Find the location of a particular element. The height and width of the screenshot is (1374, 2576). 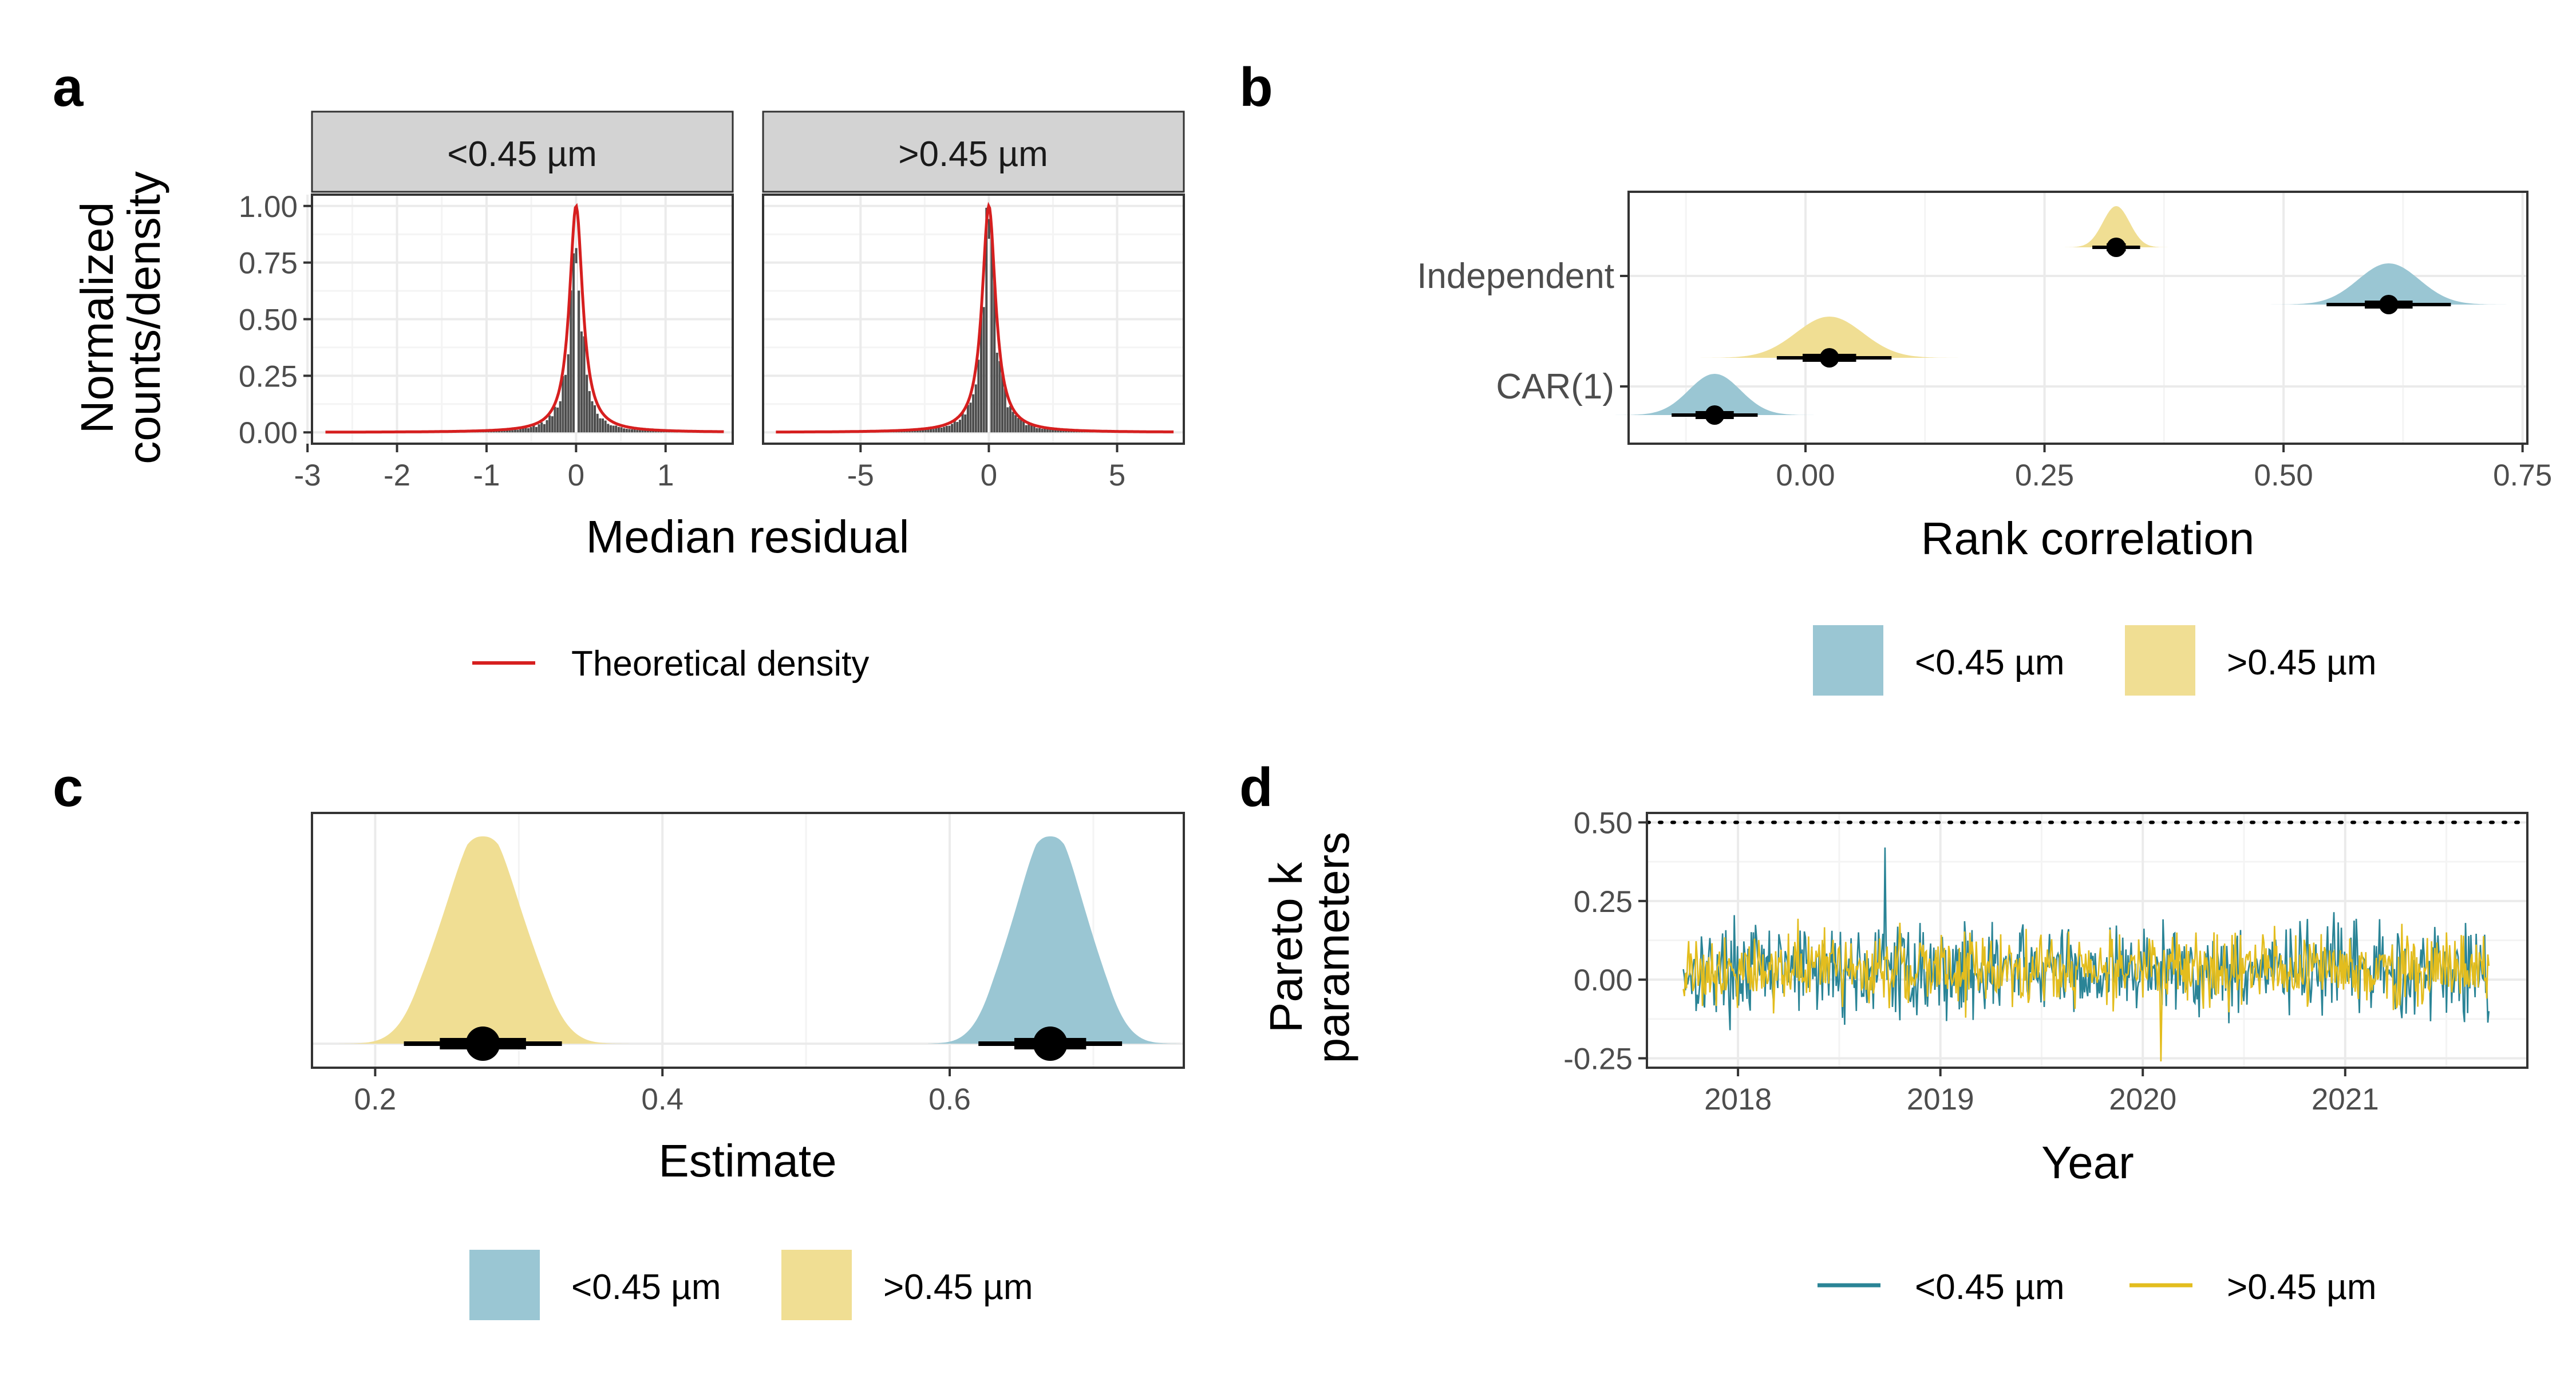

x-tick-label: -5 is located at coordinates (860, 475).